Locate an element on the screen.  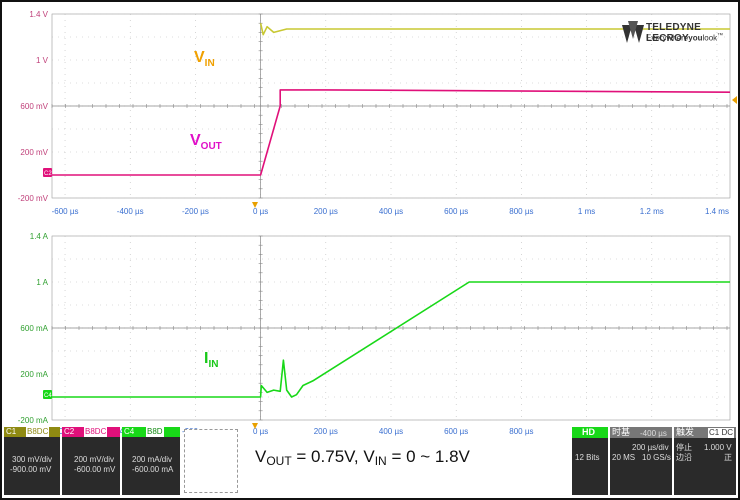
c4-scale: 200 mA/div is located at coordinates (152, 459).